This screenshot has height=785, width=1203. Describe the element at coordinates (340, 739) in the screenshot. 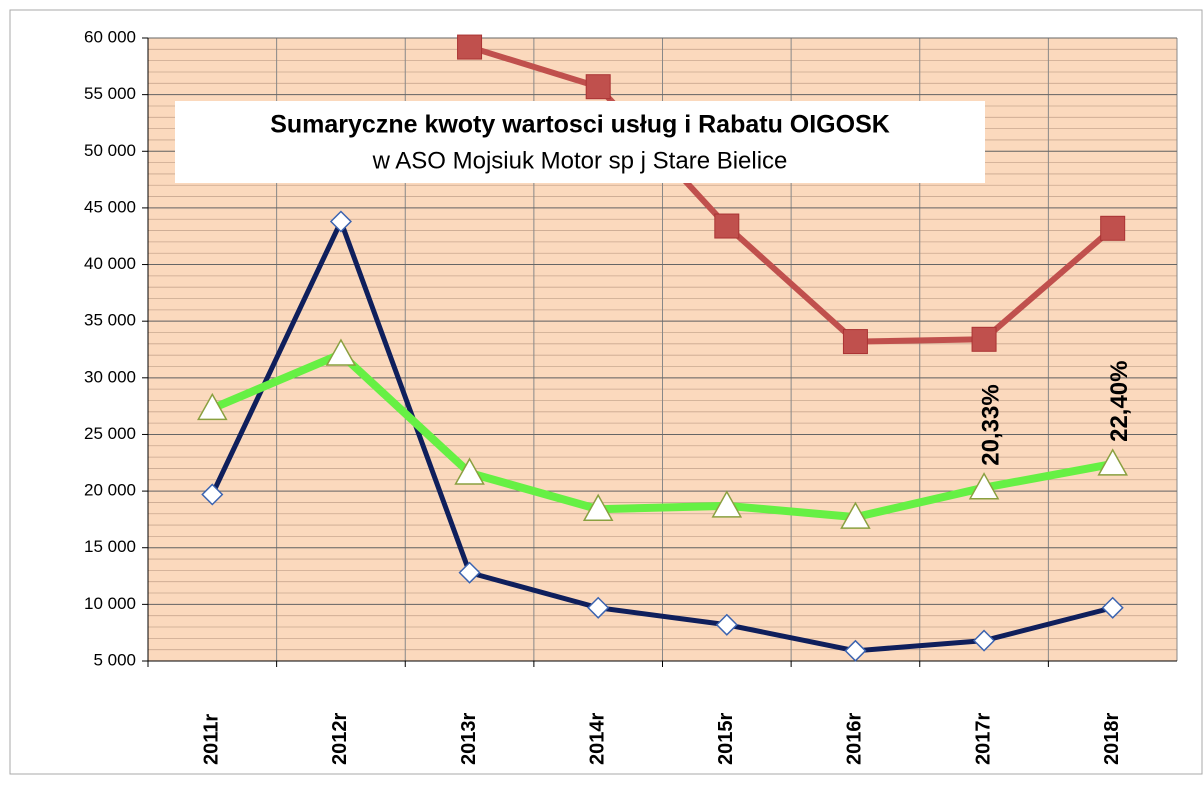

I see `x-tick-label: 2012r` at that location.